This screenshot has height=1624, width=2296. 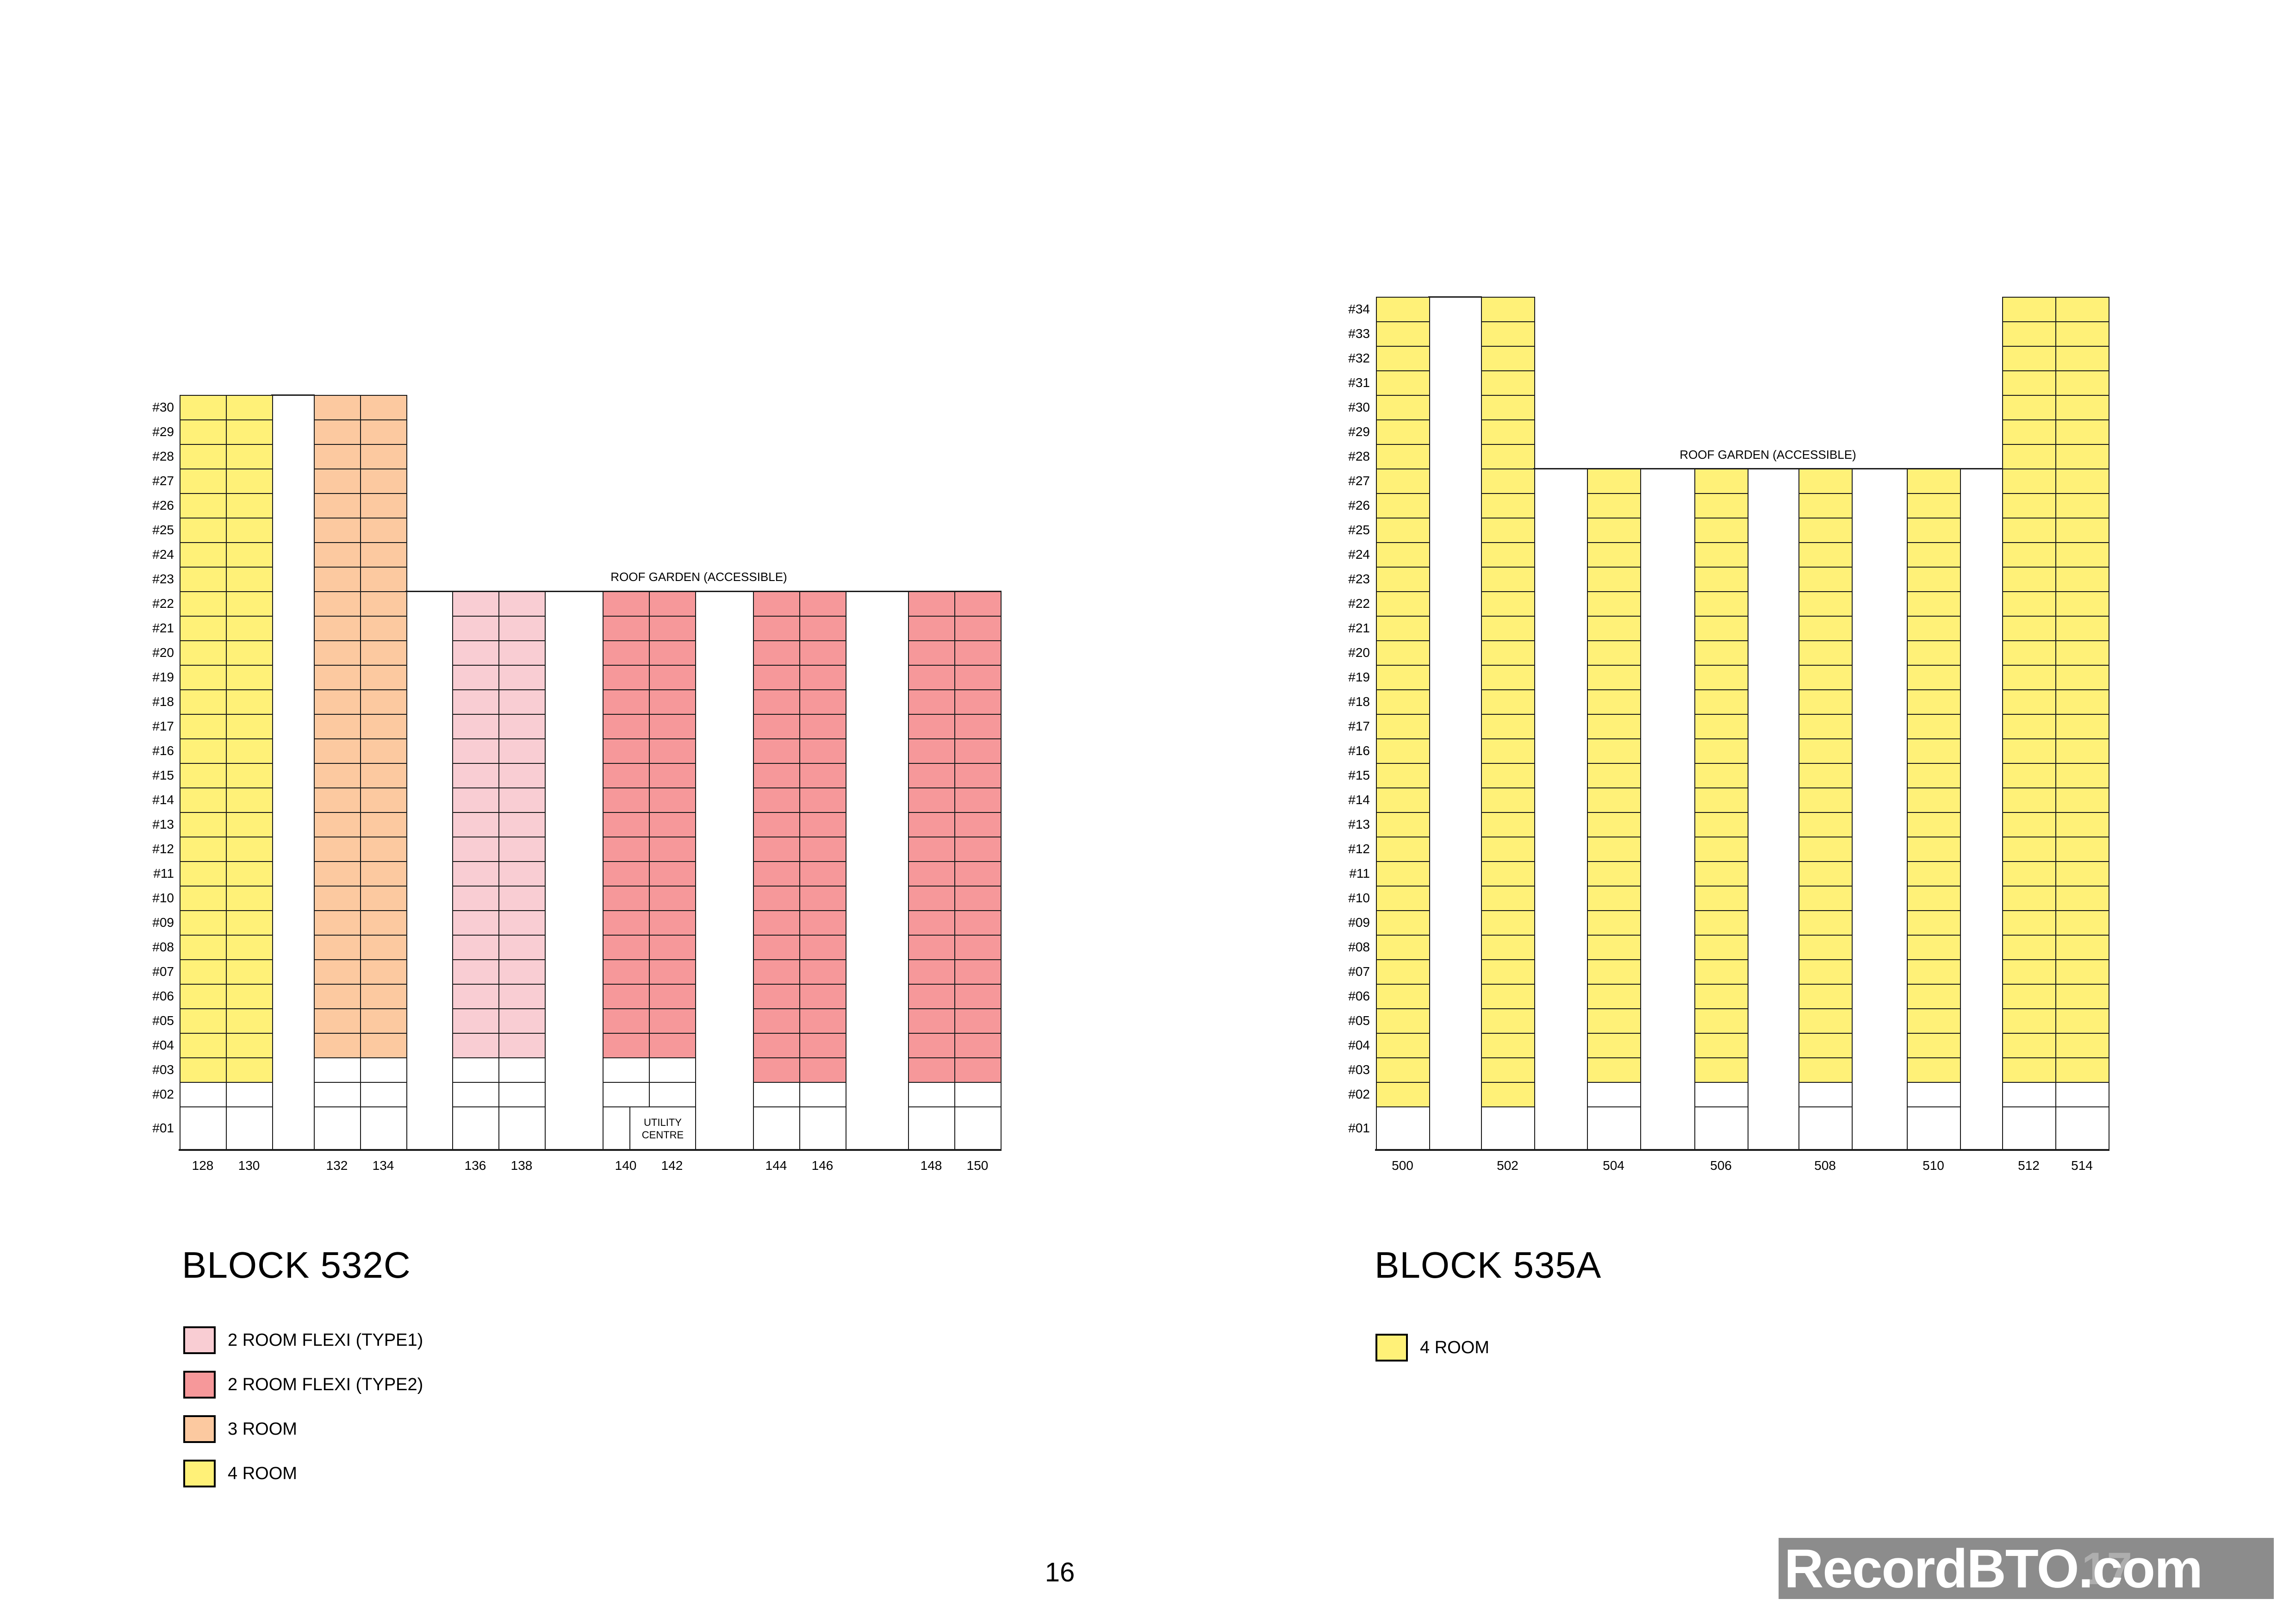 What do you see at coordinates (163, 676) in the screenshot?
I see `floor-label: #19` at bounding box center [163, 676].